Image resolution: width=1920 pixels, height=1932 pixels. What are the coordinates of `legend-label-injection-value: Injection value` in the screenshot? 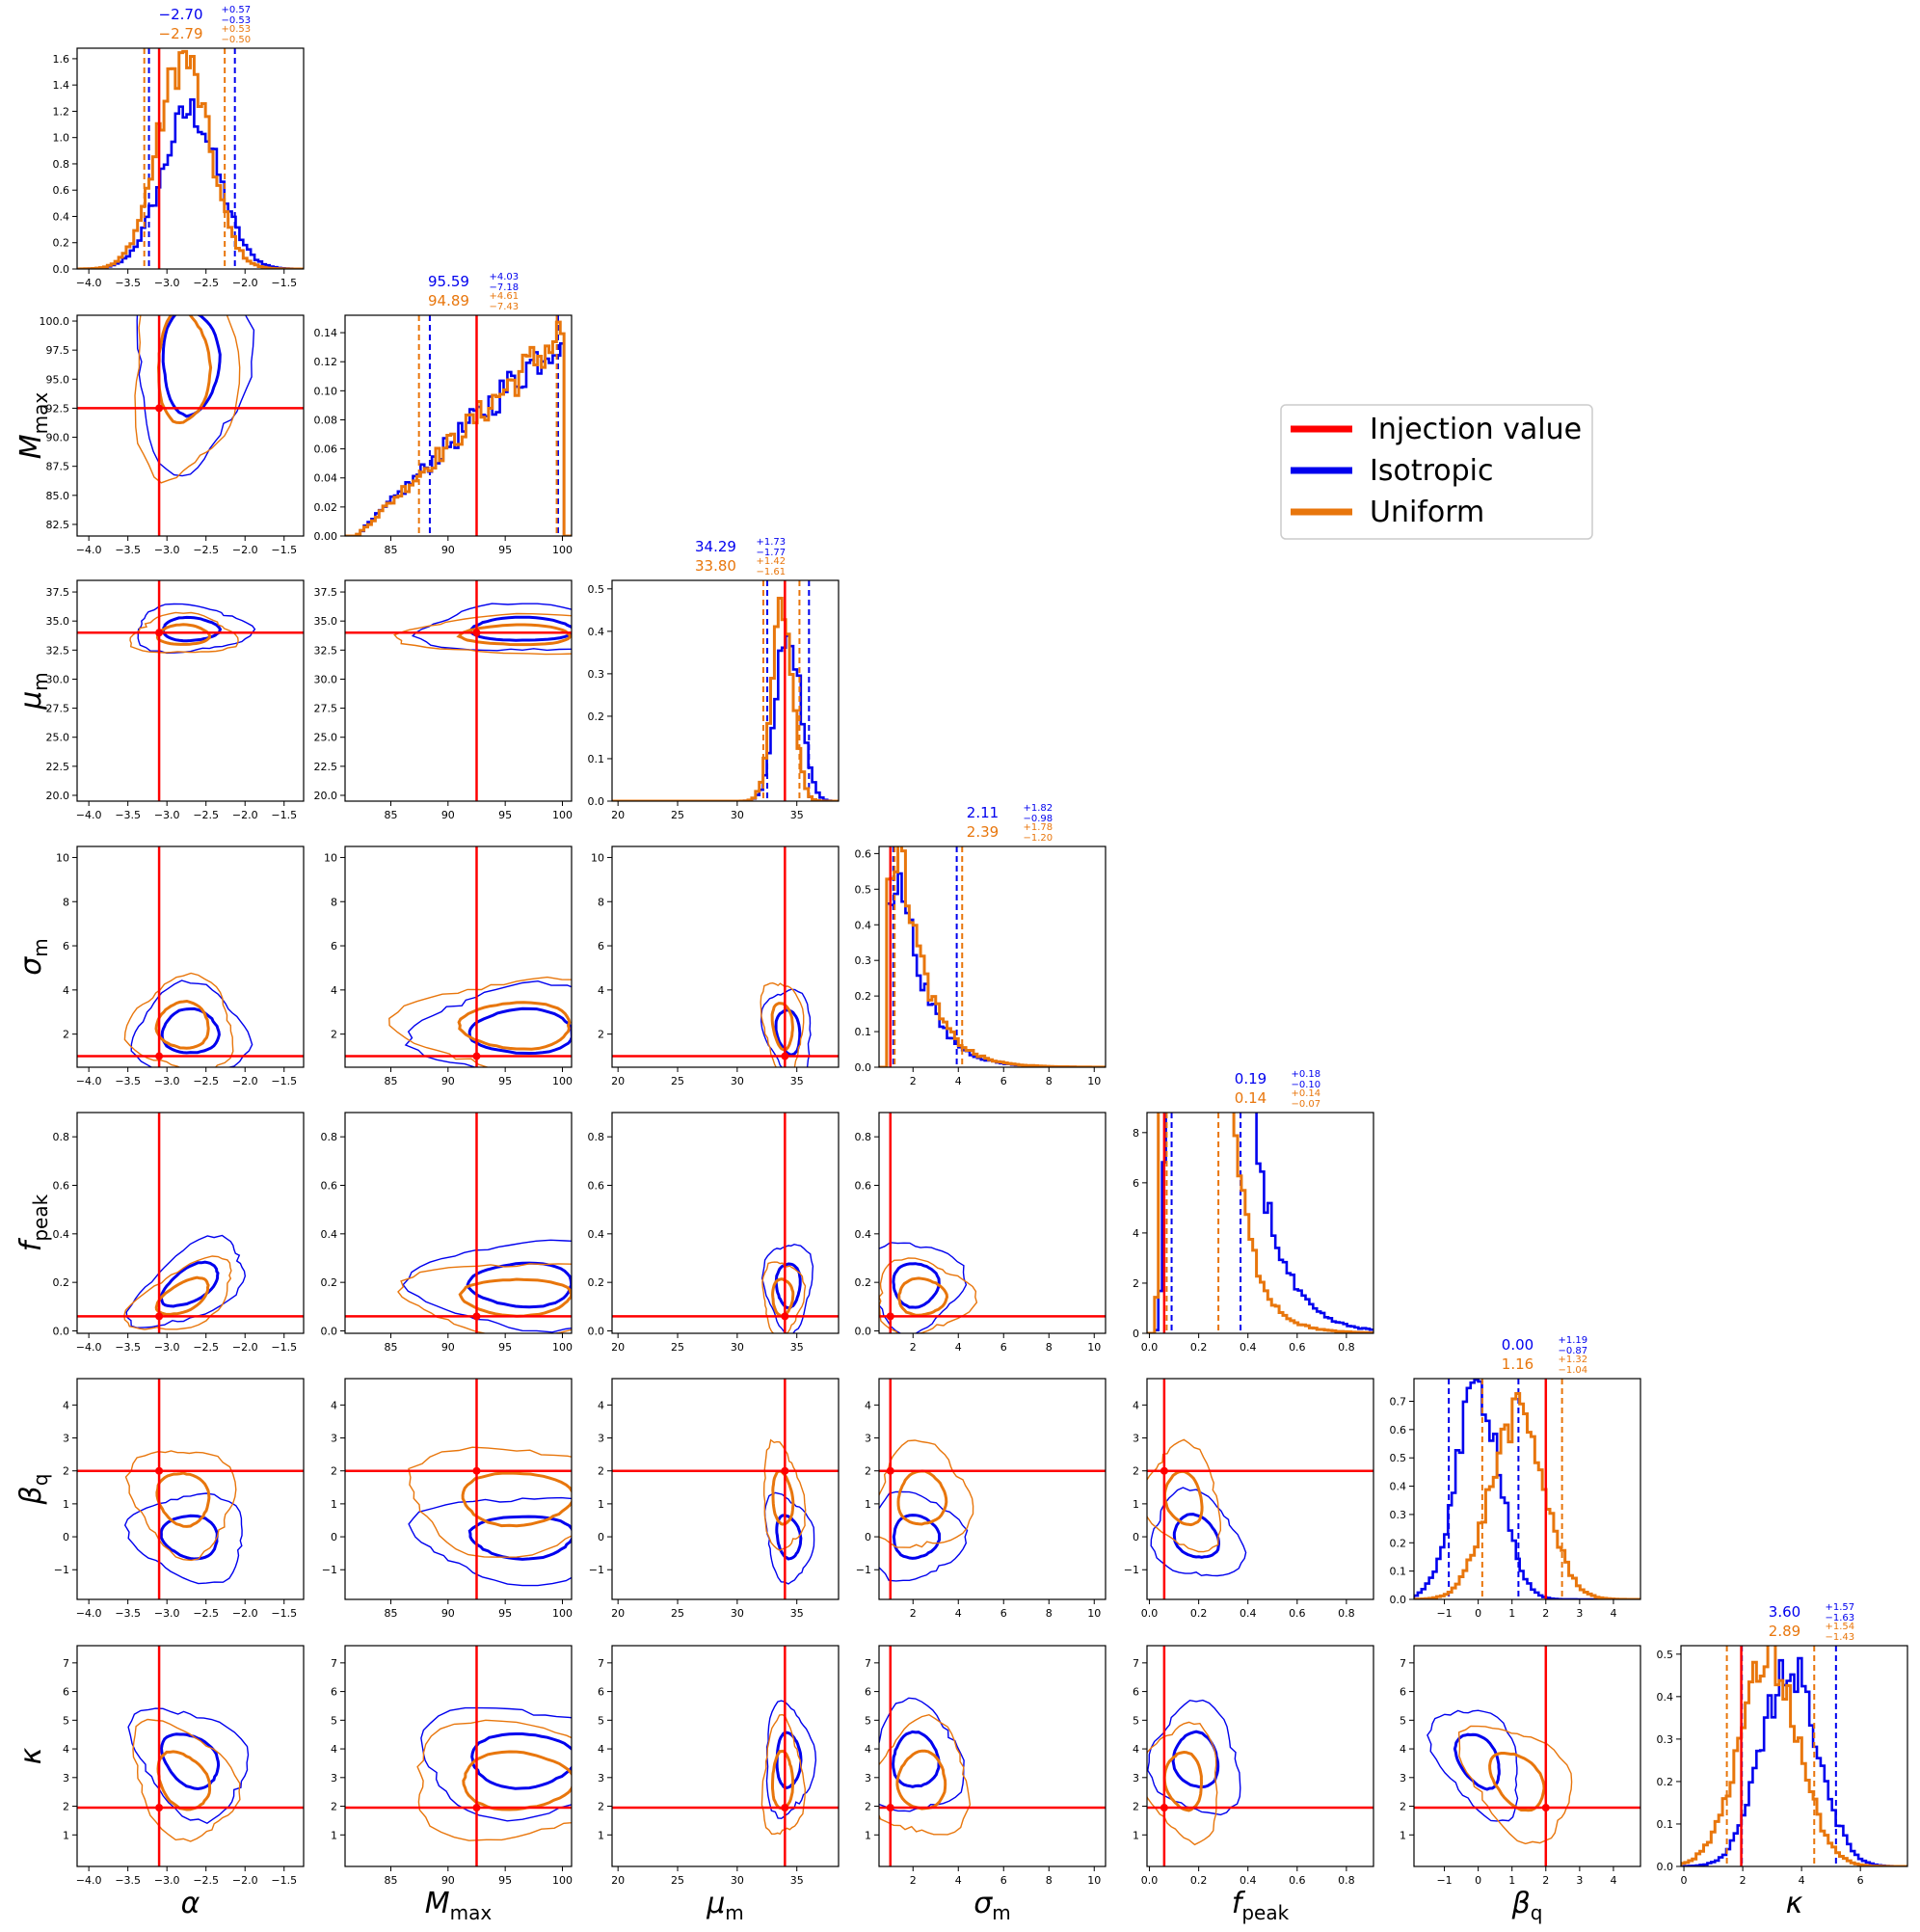 It's located at (1476, 430).